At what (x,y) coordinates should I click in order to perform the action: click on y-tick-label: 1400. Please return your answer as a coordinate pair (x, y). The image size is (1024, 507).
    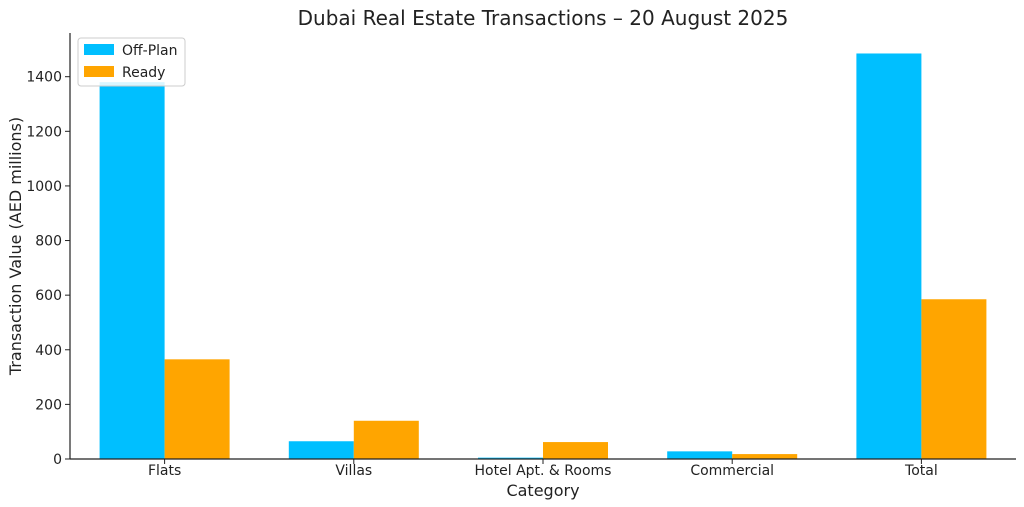
    Looking at the image, I should click on (44, 78).